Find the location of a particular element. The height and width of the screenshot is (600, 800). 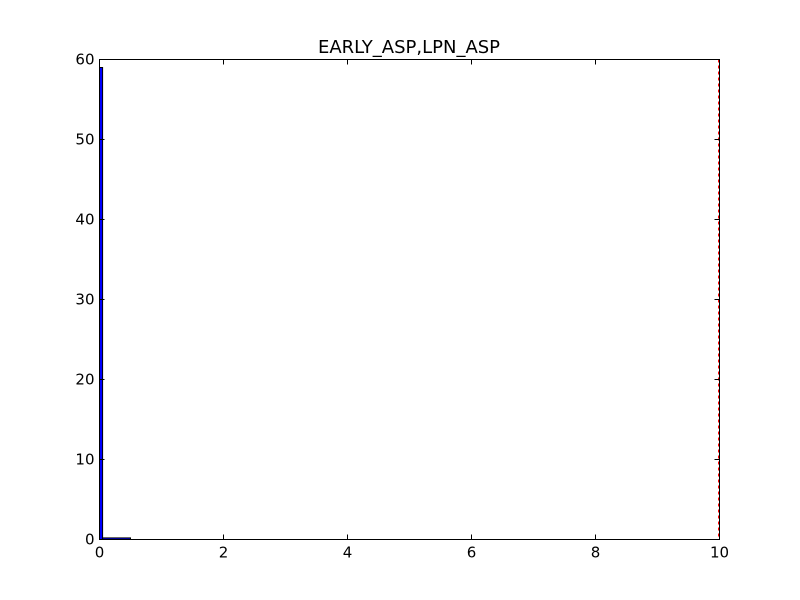

x-tick-label: 0 is located at coordinates (100, 553).